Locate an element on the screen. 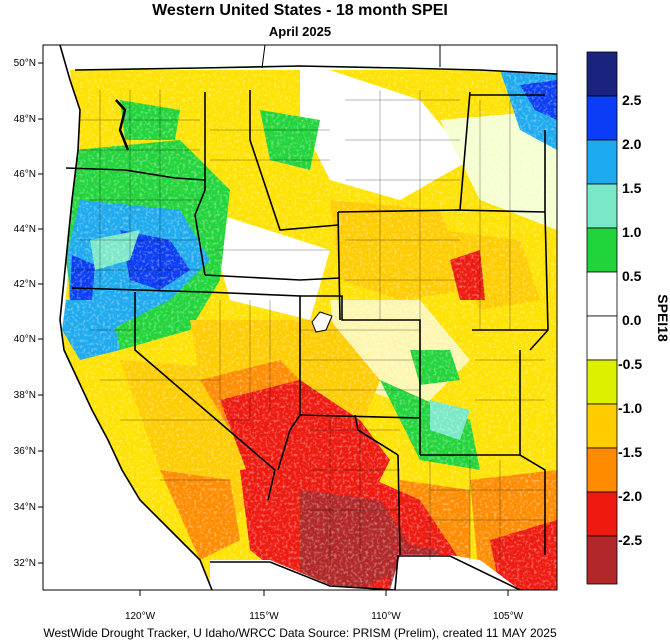 The width and height of the screenshot is (670, 641). lat-label: 40°N is located at coordinates (25, 339).